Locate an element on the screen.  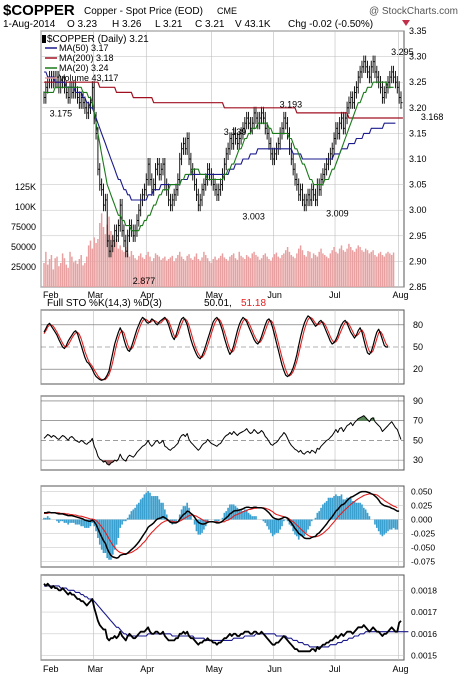
price-legend-title: $COPPER (Daily) 3.21 is located at coordinates (98, 39).